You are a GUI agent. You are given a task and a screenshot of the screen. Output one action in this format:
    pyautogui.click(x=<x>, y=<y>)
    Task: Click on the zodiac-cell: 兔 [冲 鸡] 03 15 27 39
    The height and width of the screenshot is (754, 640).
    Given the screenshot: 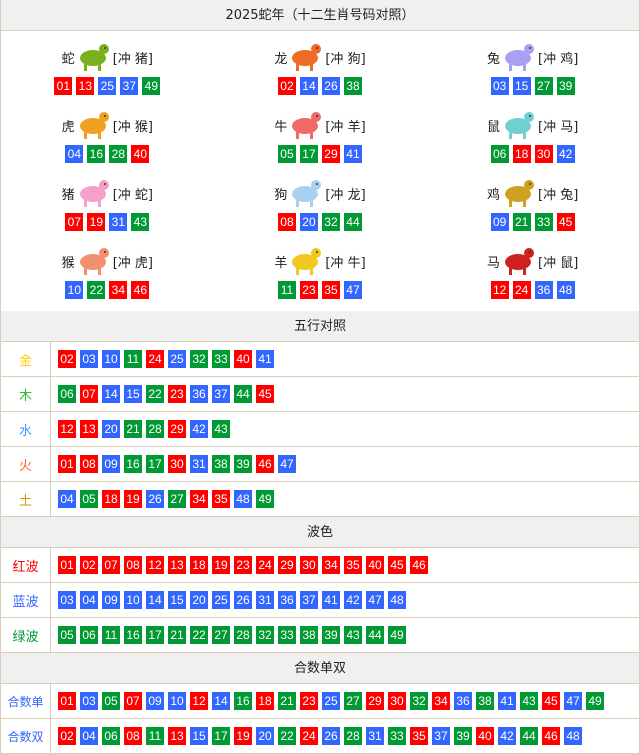 What is the action you would take?
    pyautogui.click(x=532, y=71)
    